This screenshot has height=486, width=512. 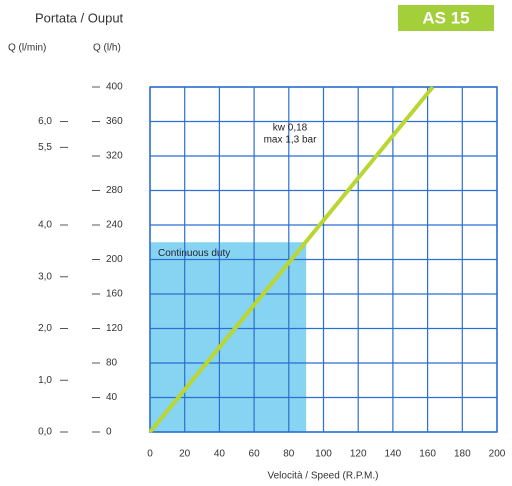 I want to click on y-tick-label: 360, so click(x=114, y=121).